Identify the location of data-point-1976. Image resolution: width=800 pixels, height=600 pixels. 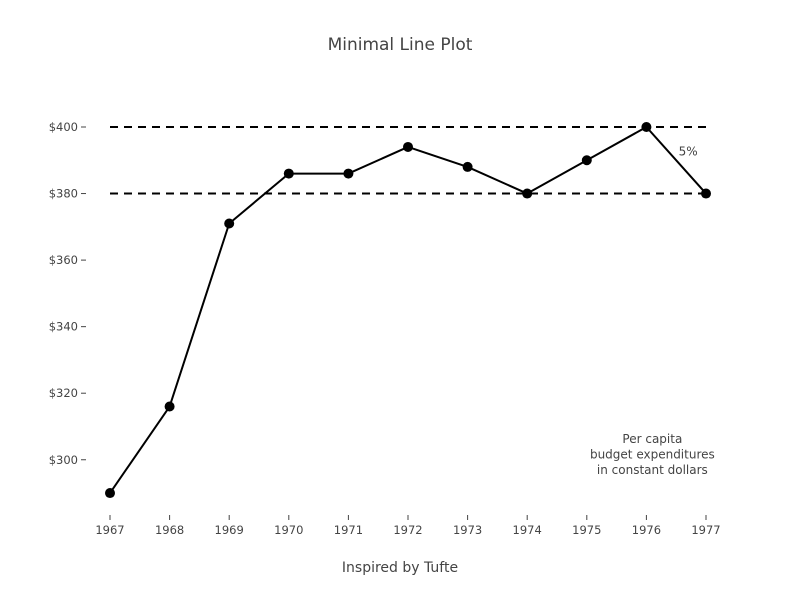
(646, 127).